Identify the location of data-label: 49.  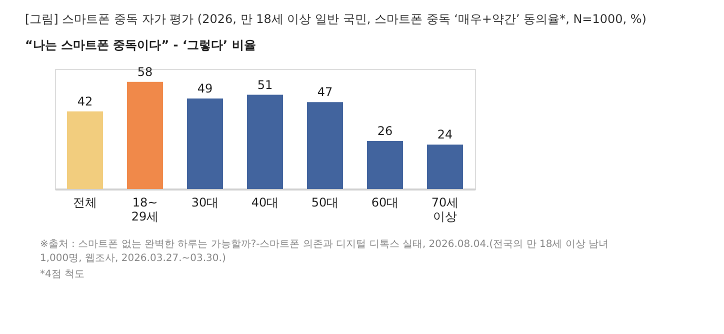
(205, 88).